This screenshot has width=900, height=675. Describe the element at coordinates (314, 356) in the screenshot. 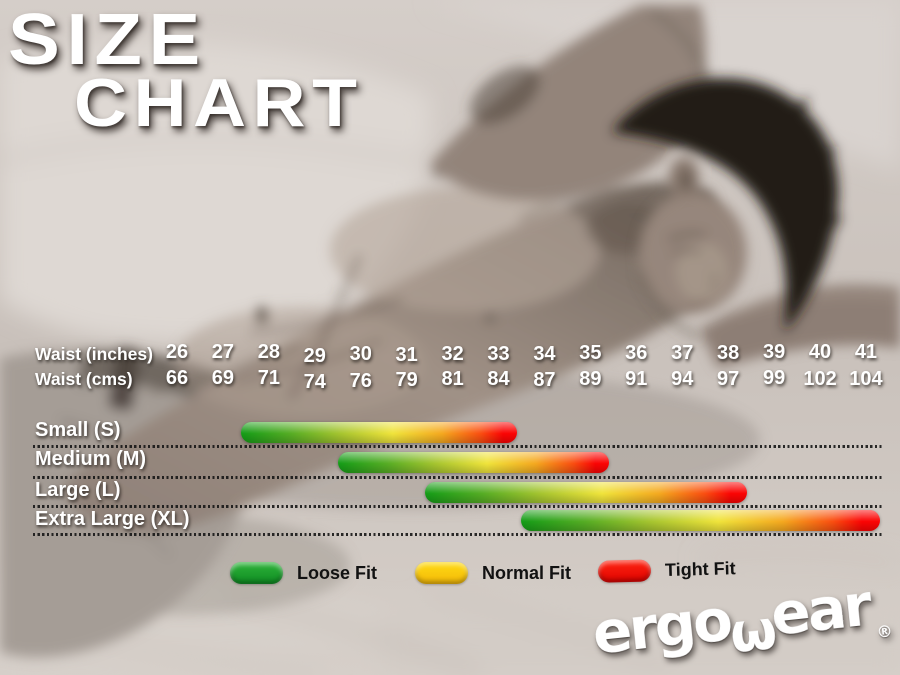

I see `waist-inches-value: 29` at that location.